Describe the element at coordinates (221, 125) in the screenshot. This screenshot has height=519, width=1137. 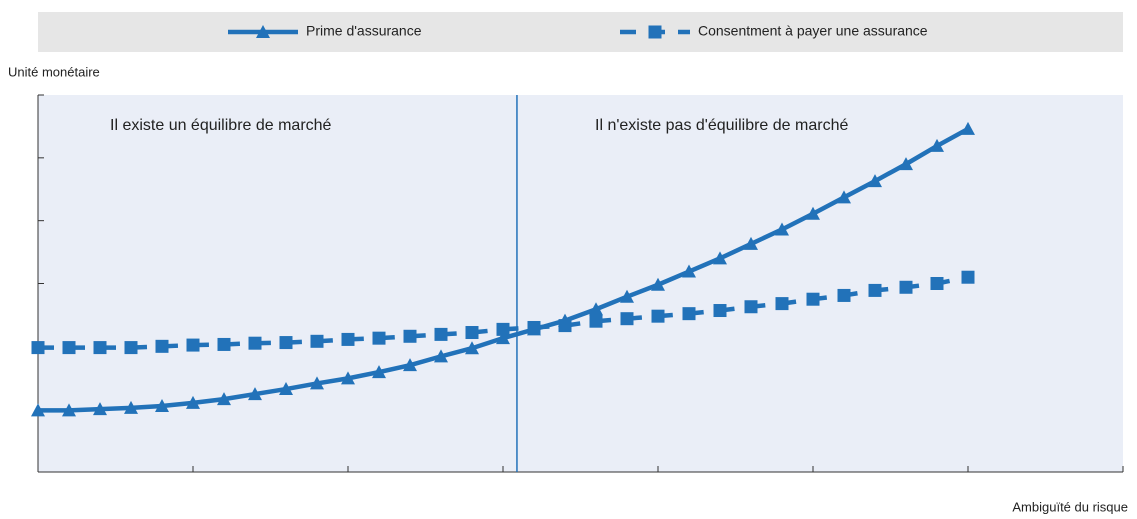
I see `annotation: Il existe un équilibre de marché` at that location.